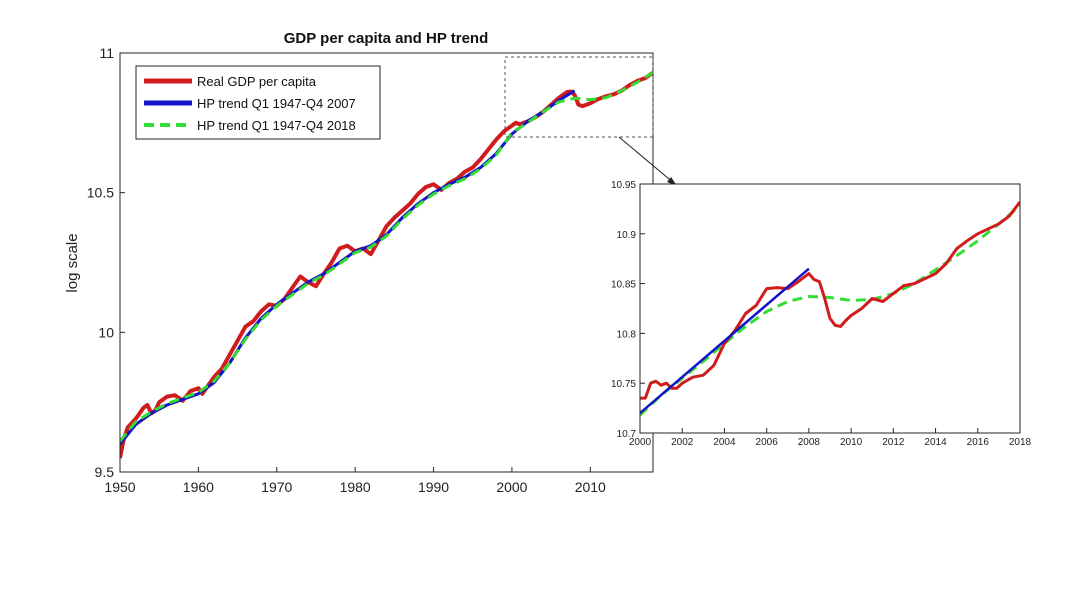  Describe the element at coordinates (627, 235) in the screenshot. I see `y-tick-label: 10.9` at that location.